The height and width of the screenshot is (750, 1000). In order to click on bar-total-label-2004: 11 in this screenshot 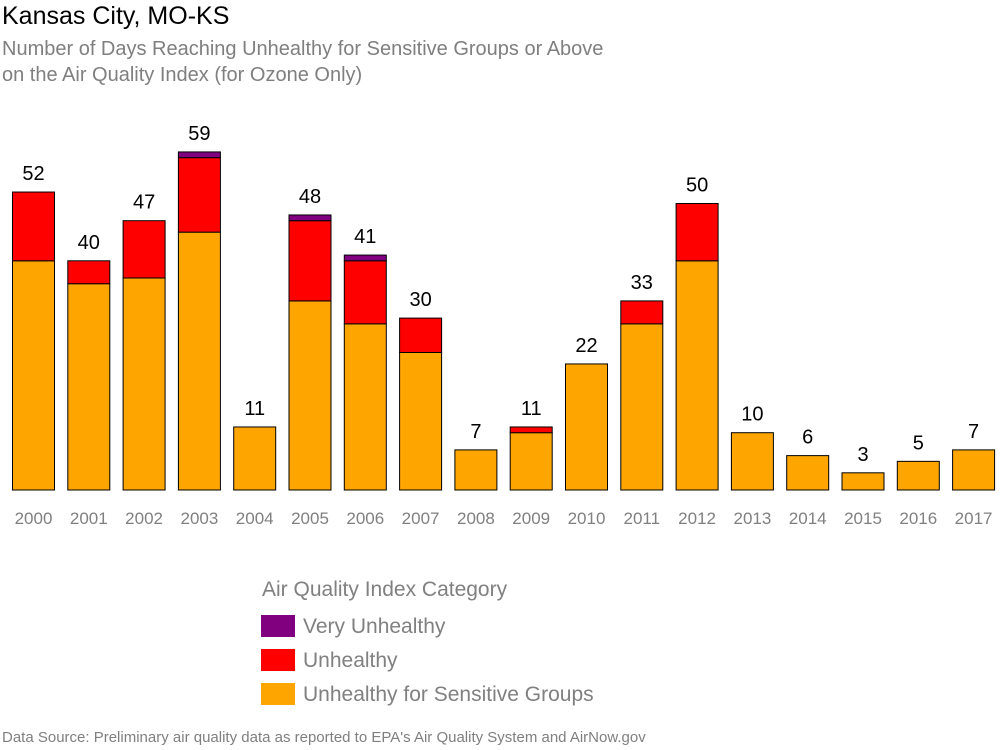, I will do `click(254, 409)`.